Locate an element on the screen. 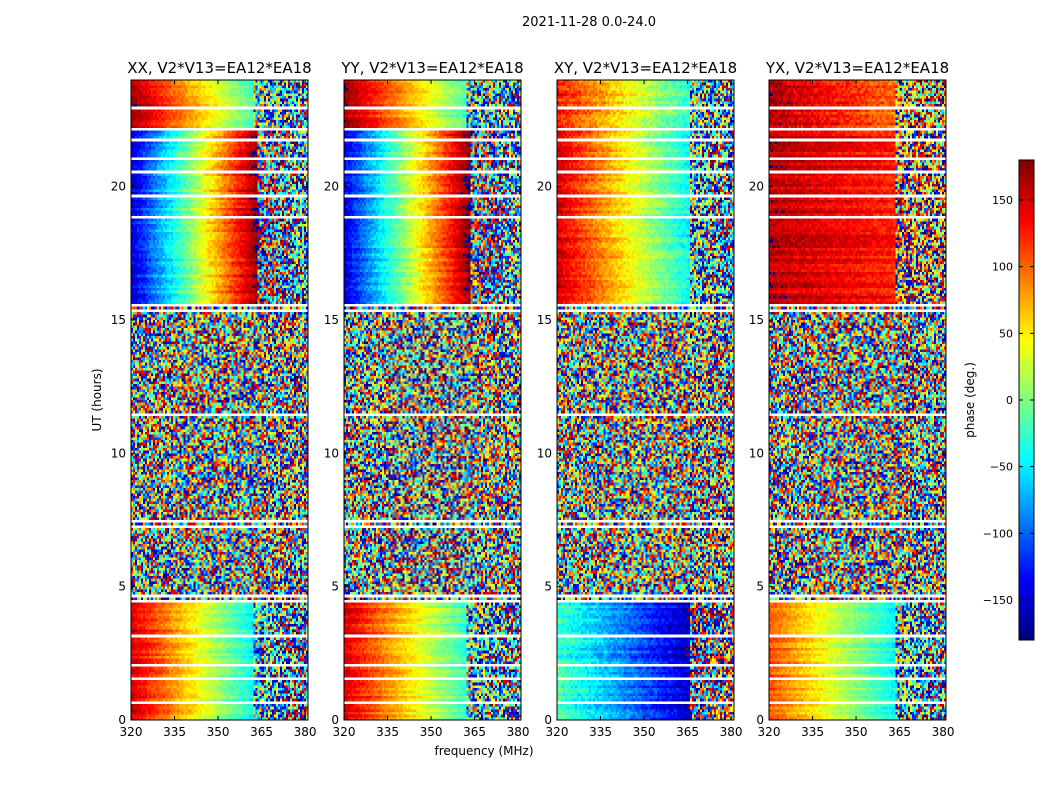 This screenshot has width=1050, height=800. colorbar-tick-label: 0 is located at coordinates (1009, 400).